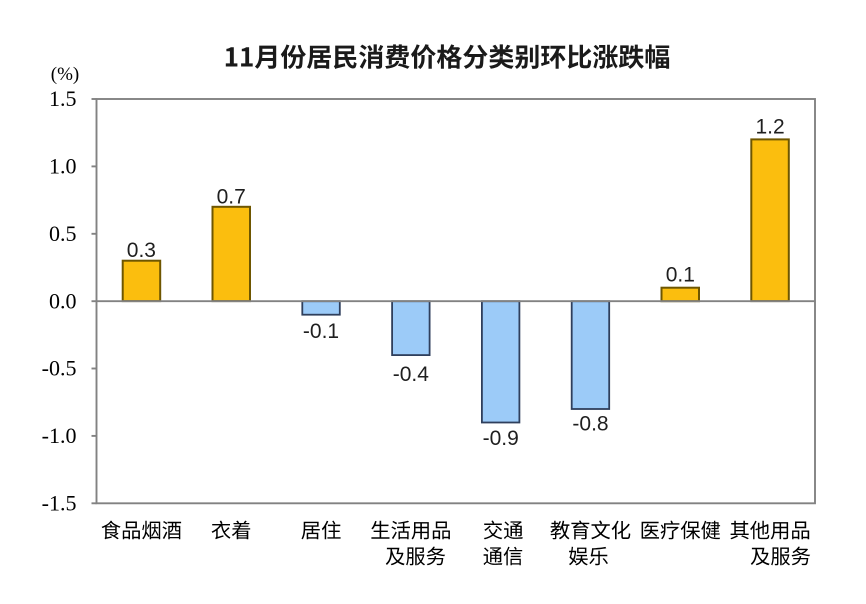  Describe the element at coordinates (411, 374) in the screenshot. I see `svg-text: -0.4` at that location.